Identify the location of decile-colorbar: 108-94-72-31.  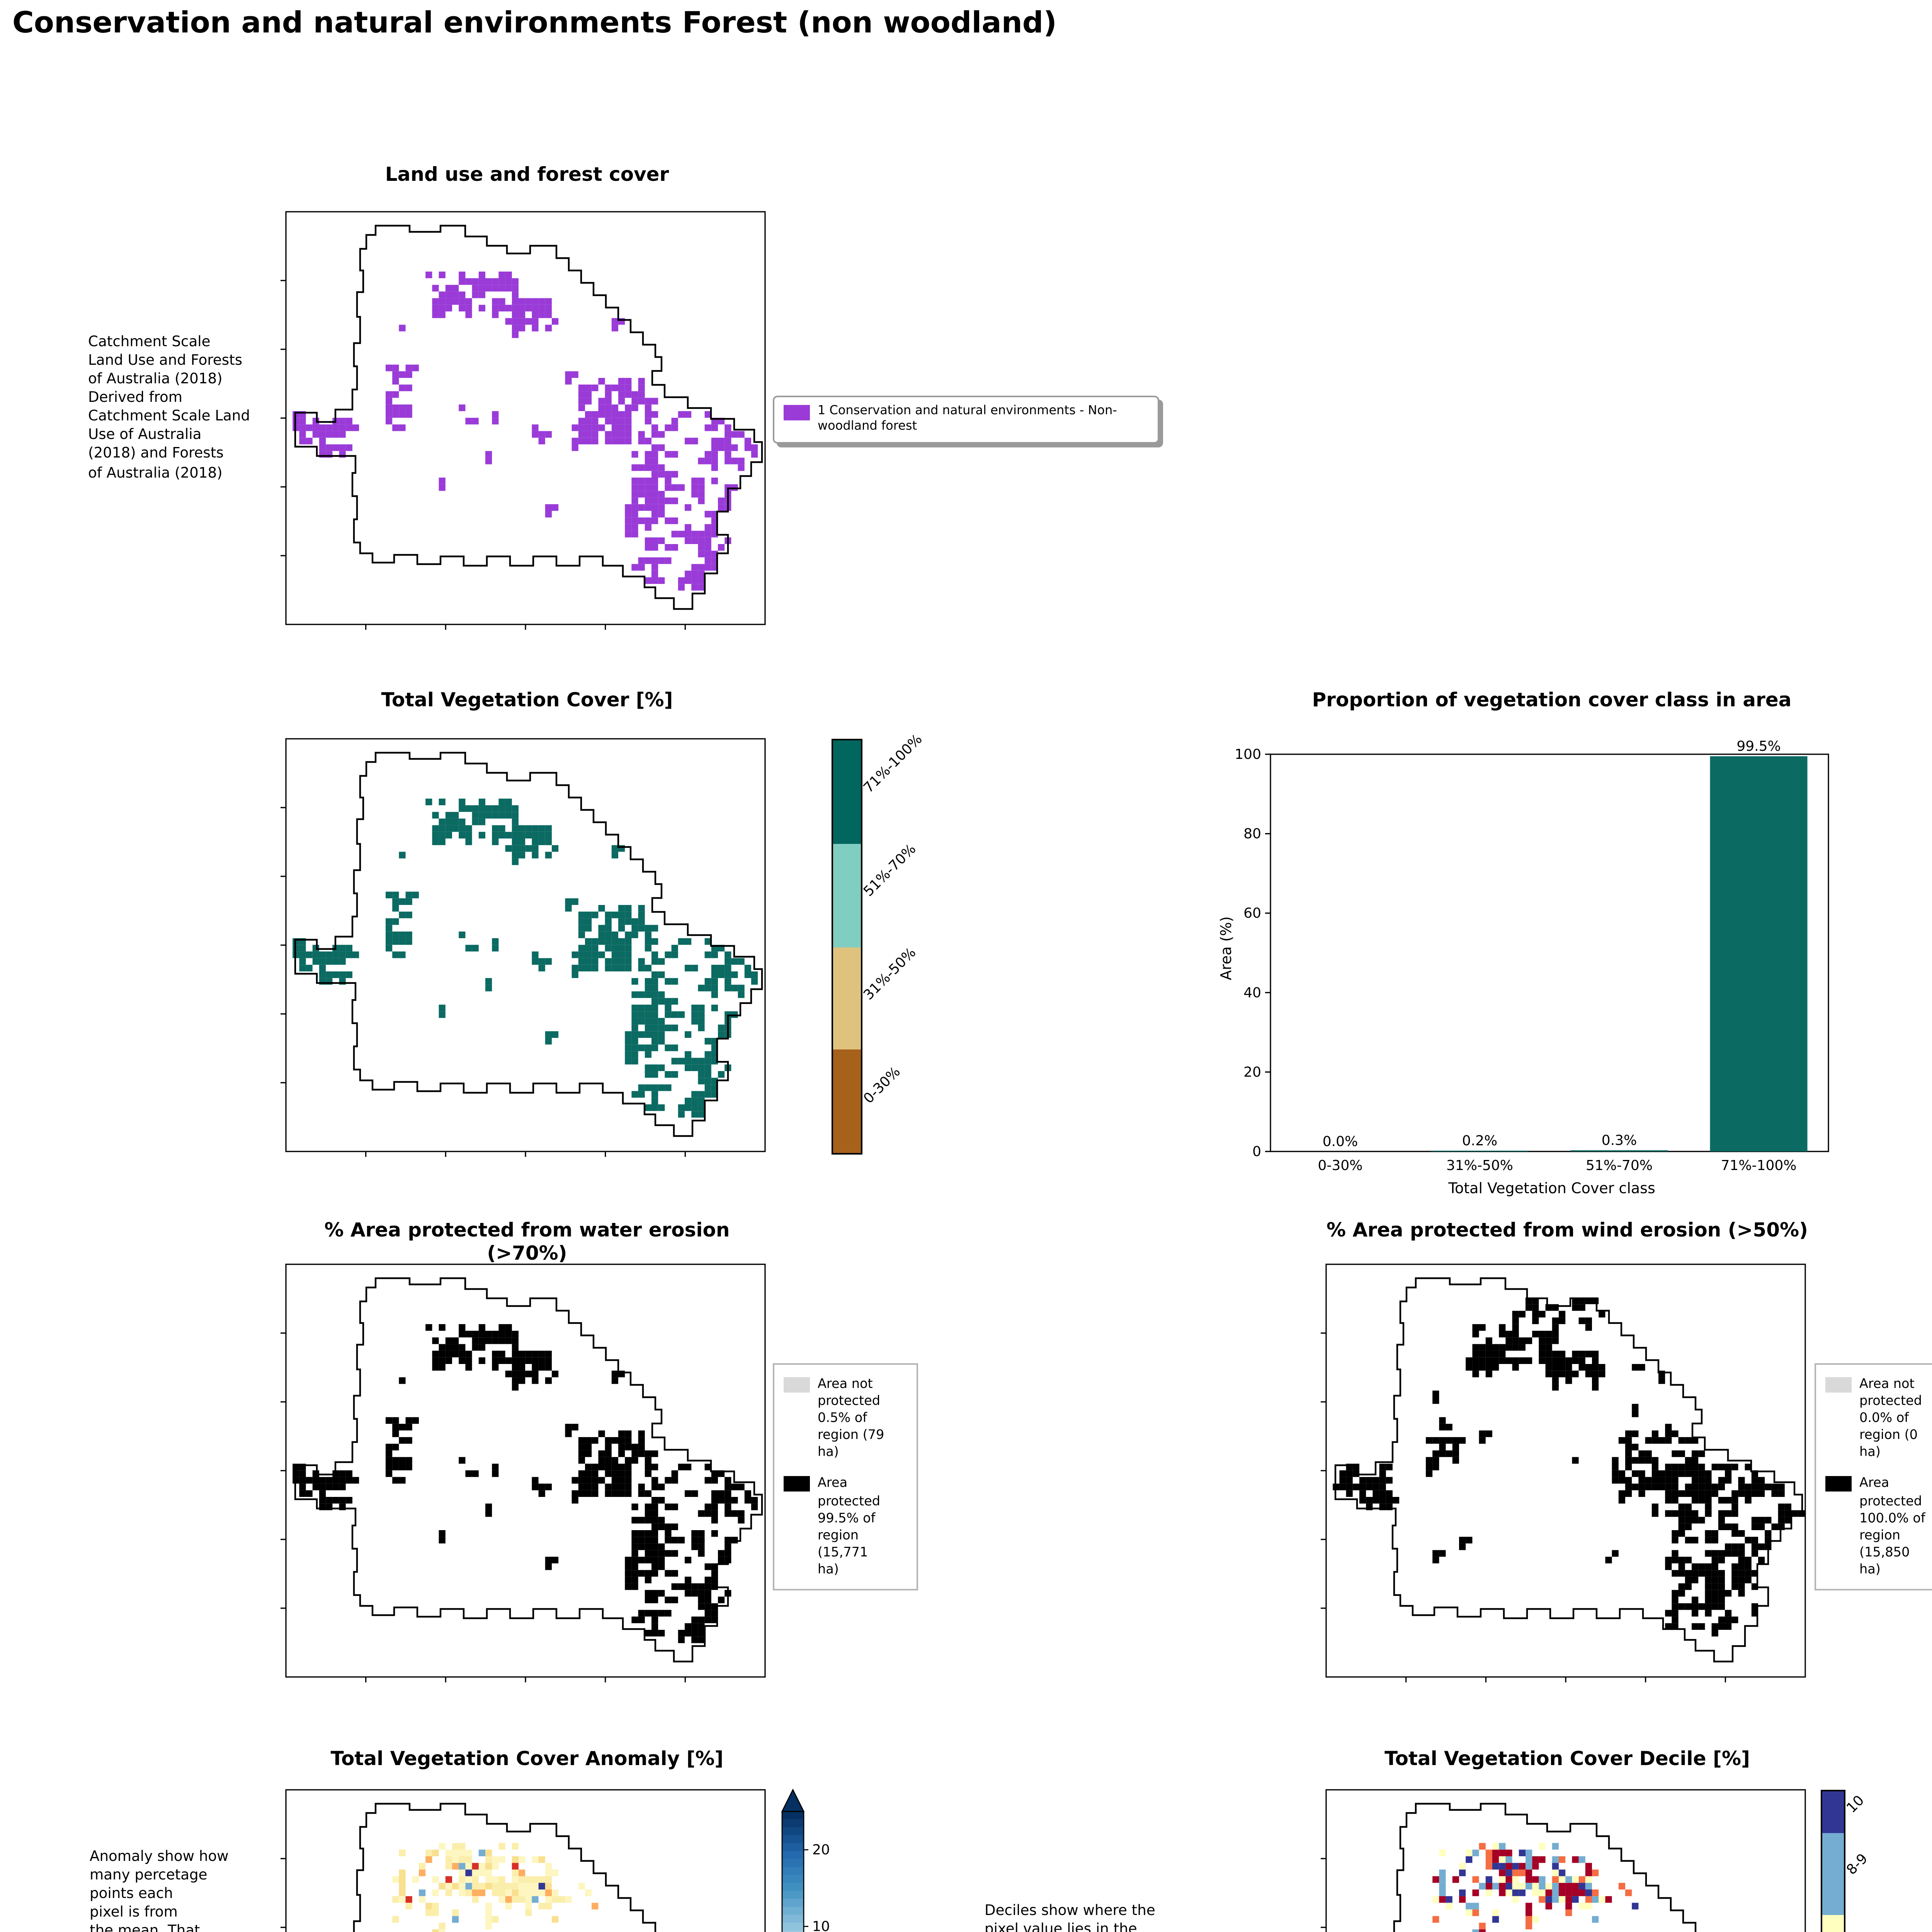
(1846, 1861).